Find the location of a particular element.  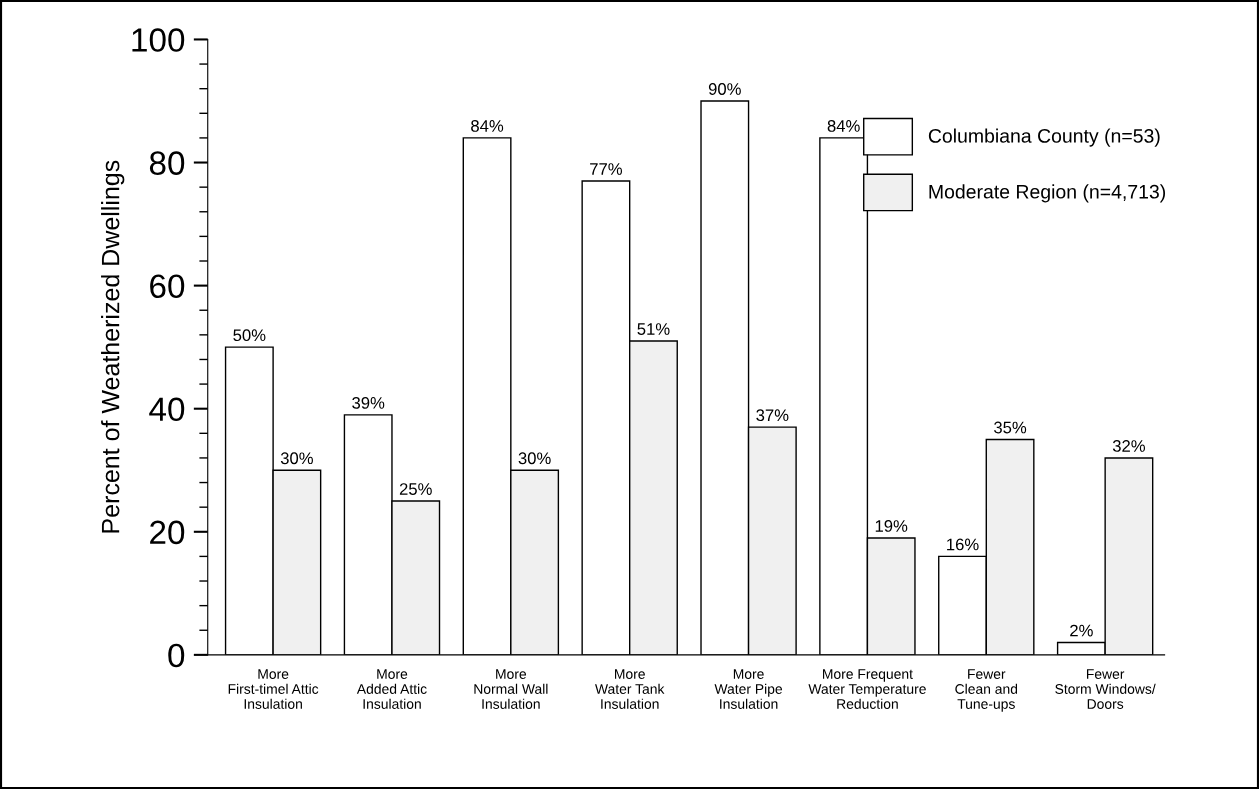

y-tick-label: 20 is located at coordinates (167, 532).